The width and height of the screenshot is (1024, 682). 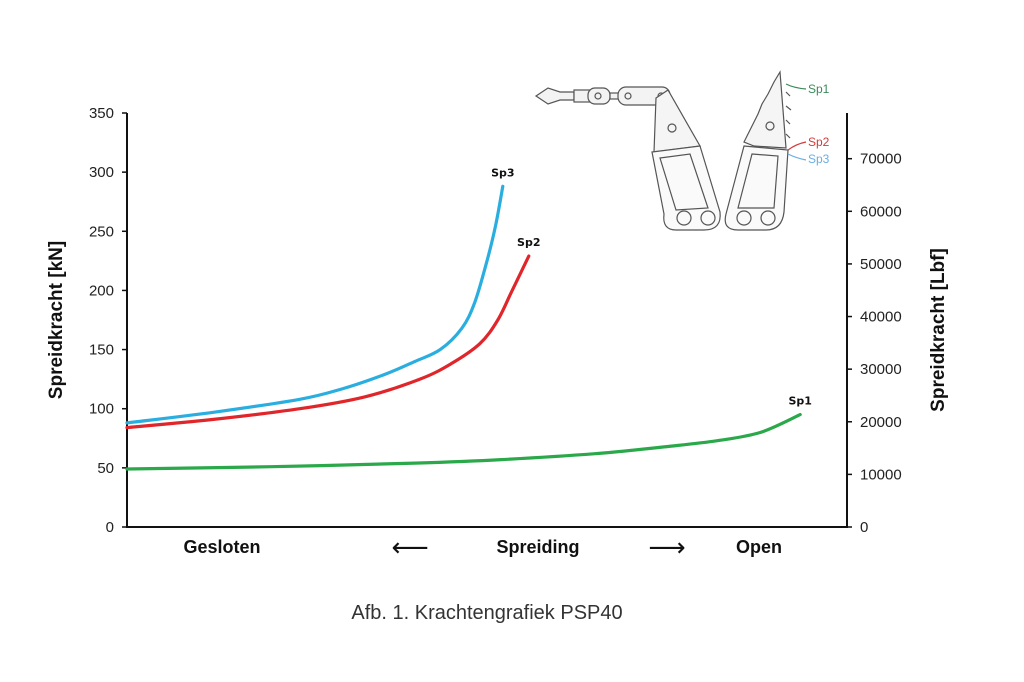 What do you see at coordinates (881, 159) in the screenshot?
I see `y2-tick-label: 70000` at bounding box center [881, 159].